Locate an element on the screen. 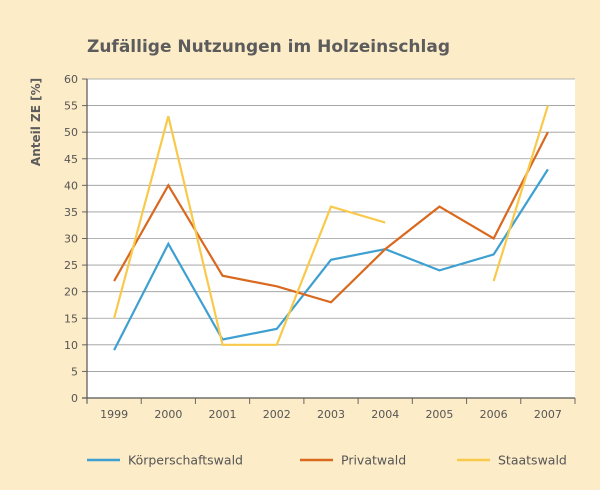 This screenshot has width=600, height=490. x-axis-ticks: 1999 2000 2001 2002 2003 2004 2005 2006 2007 is located at coordinates (329, 409).